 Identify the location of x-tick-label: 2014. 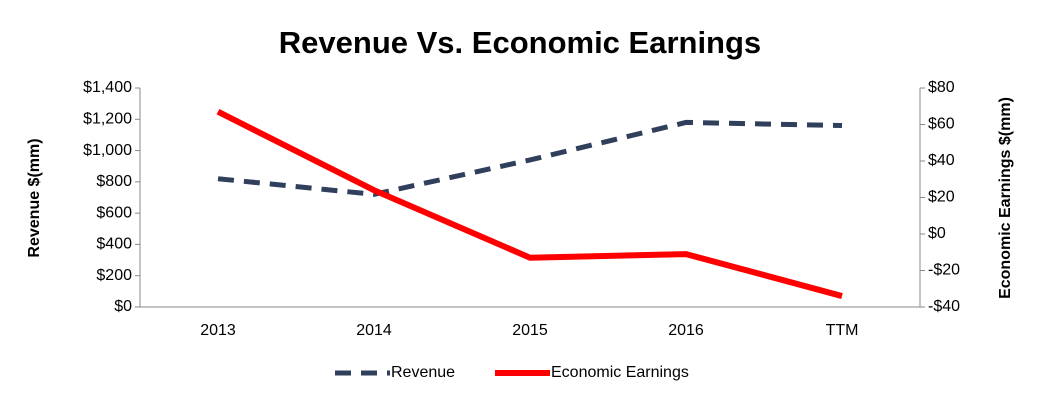
(374, 330).